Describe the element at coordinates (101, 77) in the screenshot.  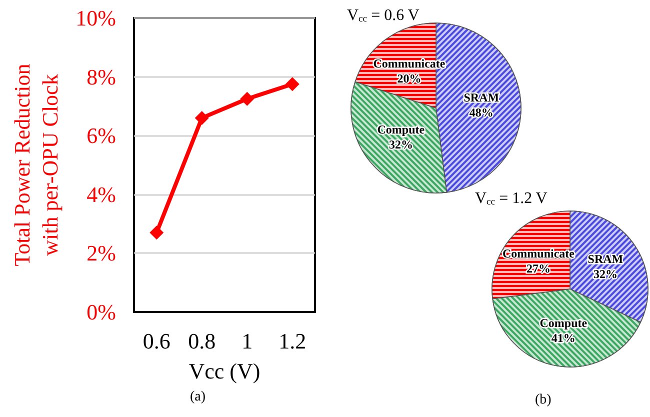
I see `y-tick-label: 8%` at that location.